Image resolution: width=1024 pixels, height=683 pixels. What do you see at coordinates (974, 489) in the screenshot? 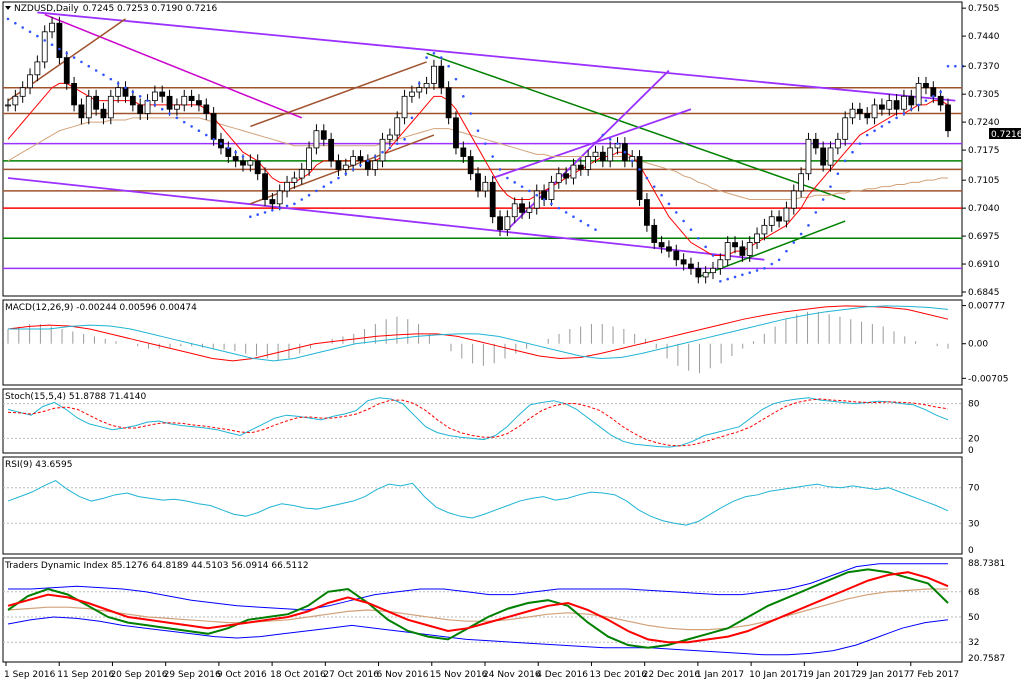
I see `rsi-axis-label: 70` at bounding box center [974, 489].